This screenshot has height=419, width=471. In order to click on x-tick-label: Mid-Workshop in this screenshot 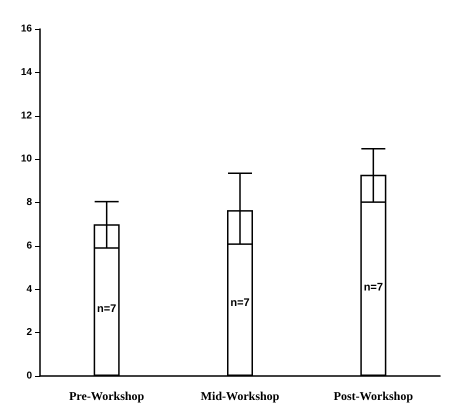, I will do `click(240, 396)`.